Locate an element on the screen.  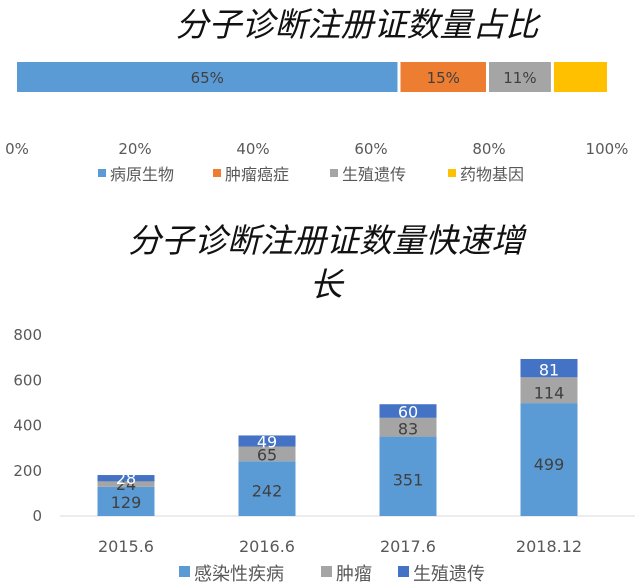
chart1-bars: 65% 15% 11% is located at coordinates (312, 77).